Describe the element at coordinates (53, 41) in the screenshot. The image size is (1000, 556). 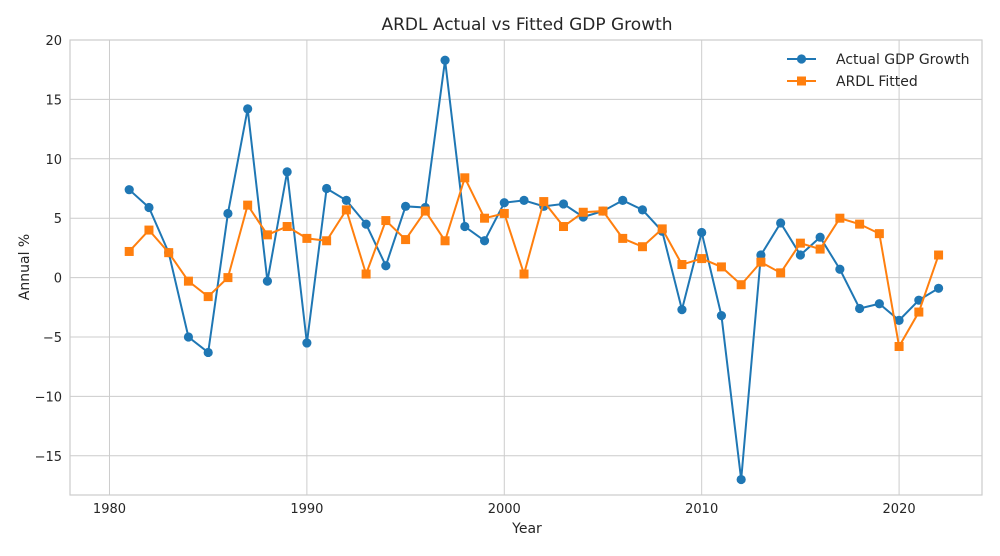
I see `y-tick-label: 20` at that location.